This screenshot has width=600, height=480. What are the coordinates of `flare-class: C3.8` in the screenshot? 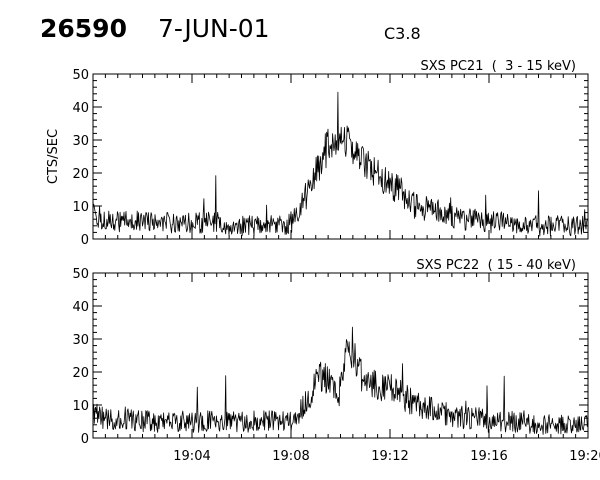 It's located at (402, 33).